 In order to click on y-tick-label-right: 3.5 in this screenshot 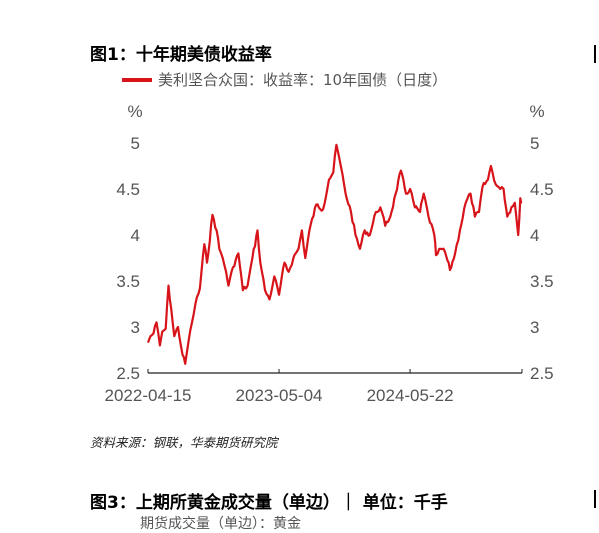, I will do `click(542, 281)`.